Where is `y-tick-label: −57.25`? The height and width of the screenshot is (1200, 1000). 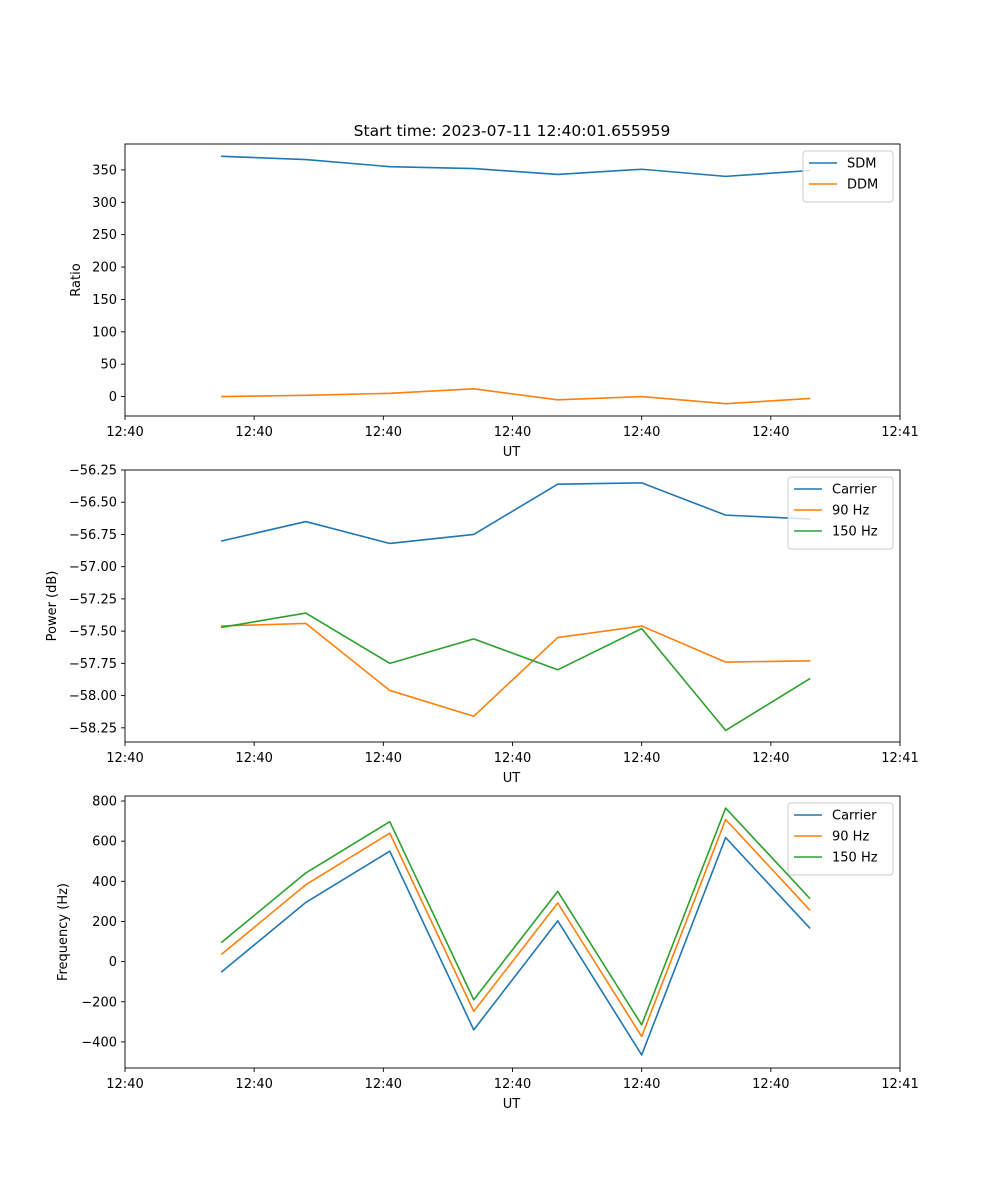
y-tick-label: −57.25 is located at coordinates (93, 599).